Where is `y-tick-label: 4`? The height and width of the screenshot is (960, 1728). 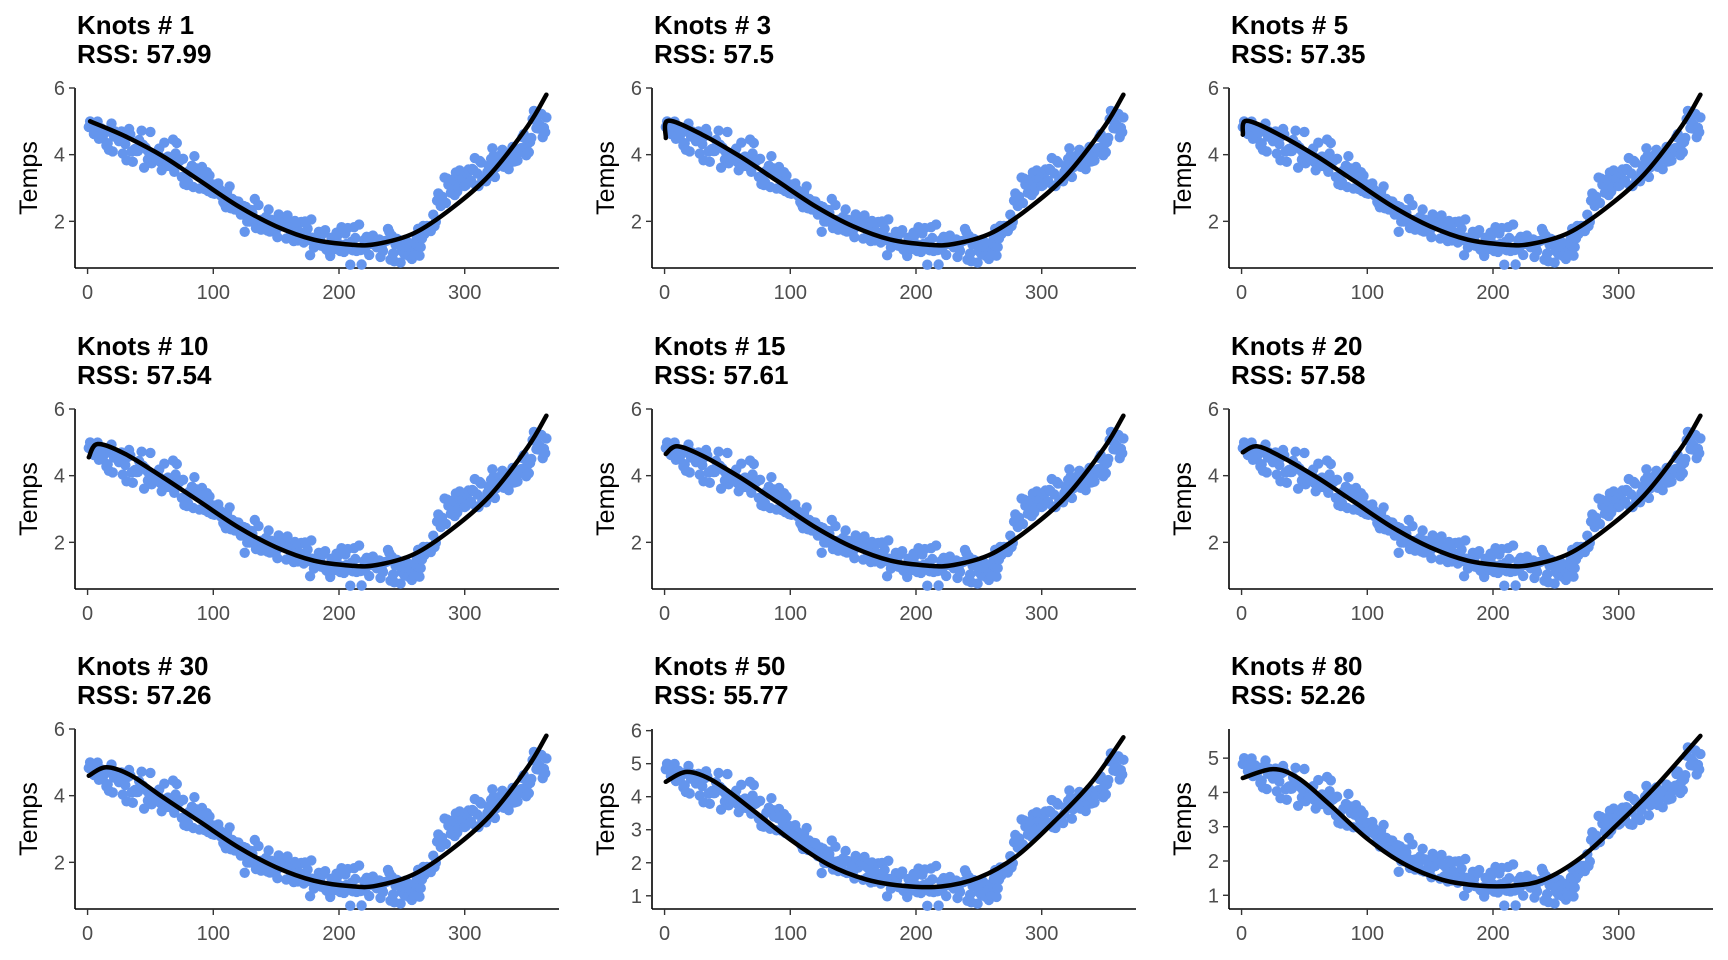 y-tick-label: 4 is located at coordinates (59, 797).